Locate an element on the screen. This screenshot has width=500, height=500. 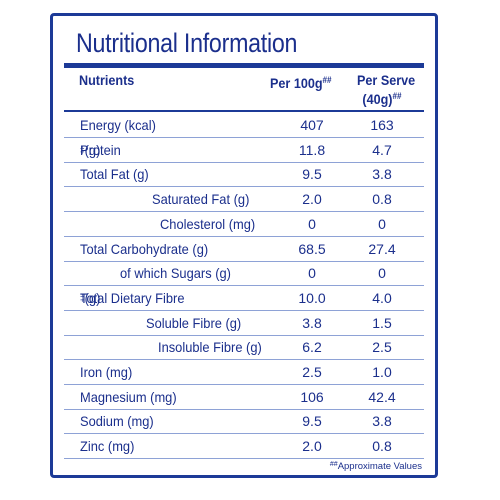
nutrient-row: Protein ‡ (g) 11.8 4.7 is located at coordinates (244, 150).